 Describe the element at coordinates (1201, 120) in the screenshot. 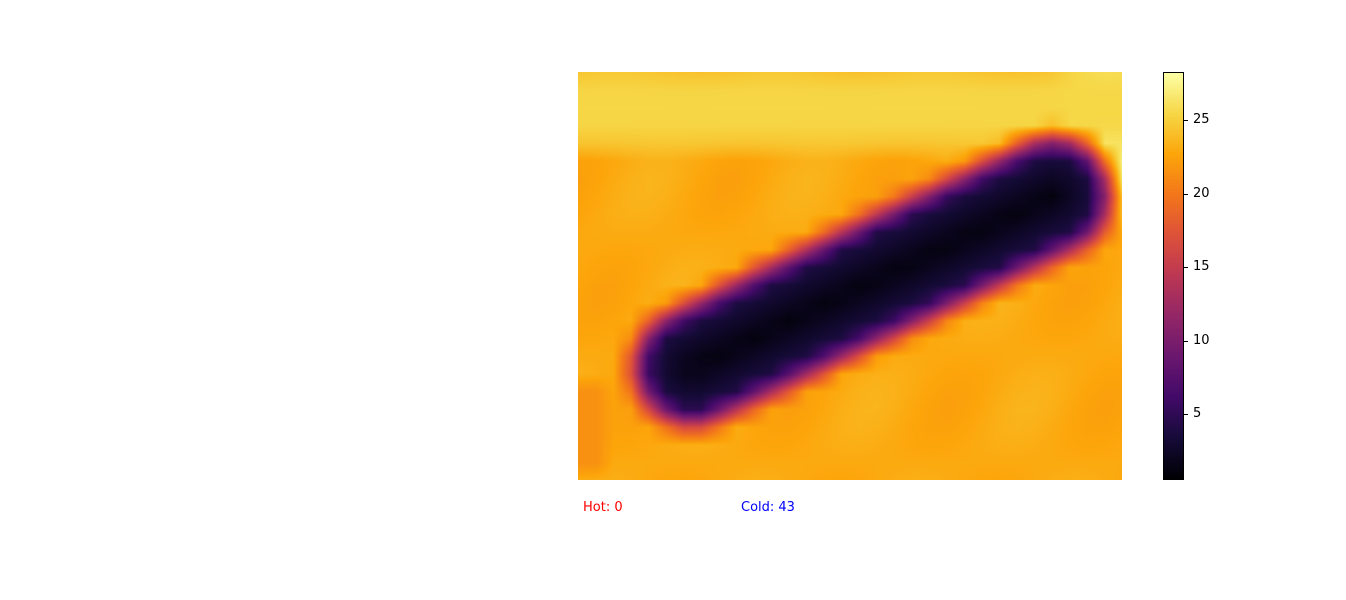

I see `colorbar-tick-label: 25` at that location.